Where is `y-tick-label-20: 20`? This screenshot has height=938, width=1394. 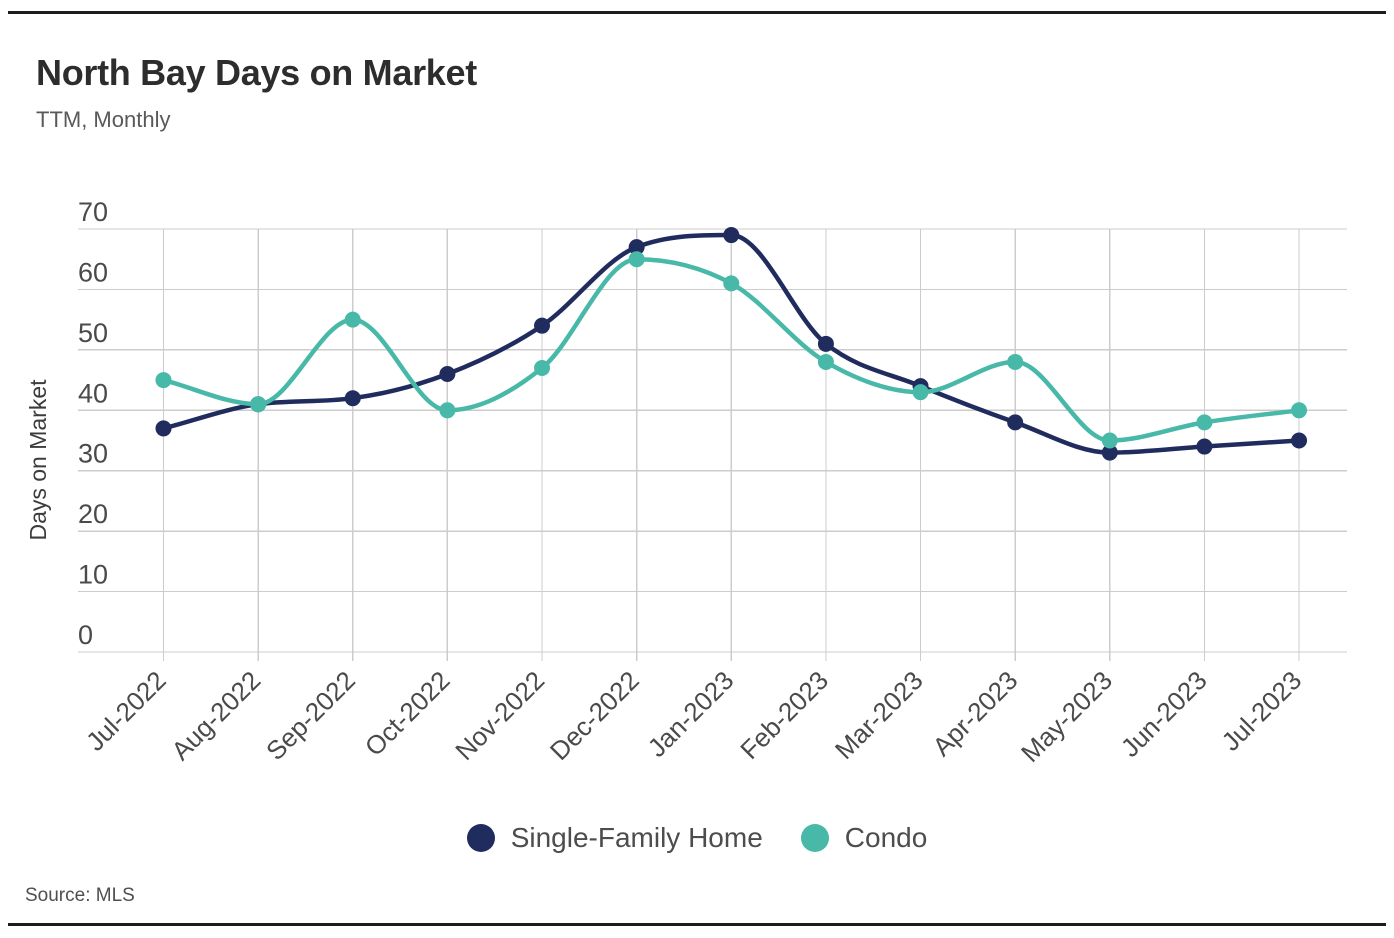 y-tick-label-20: 20 is located at coordinates (93, 514).